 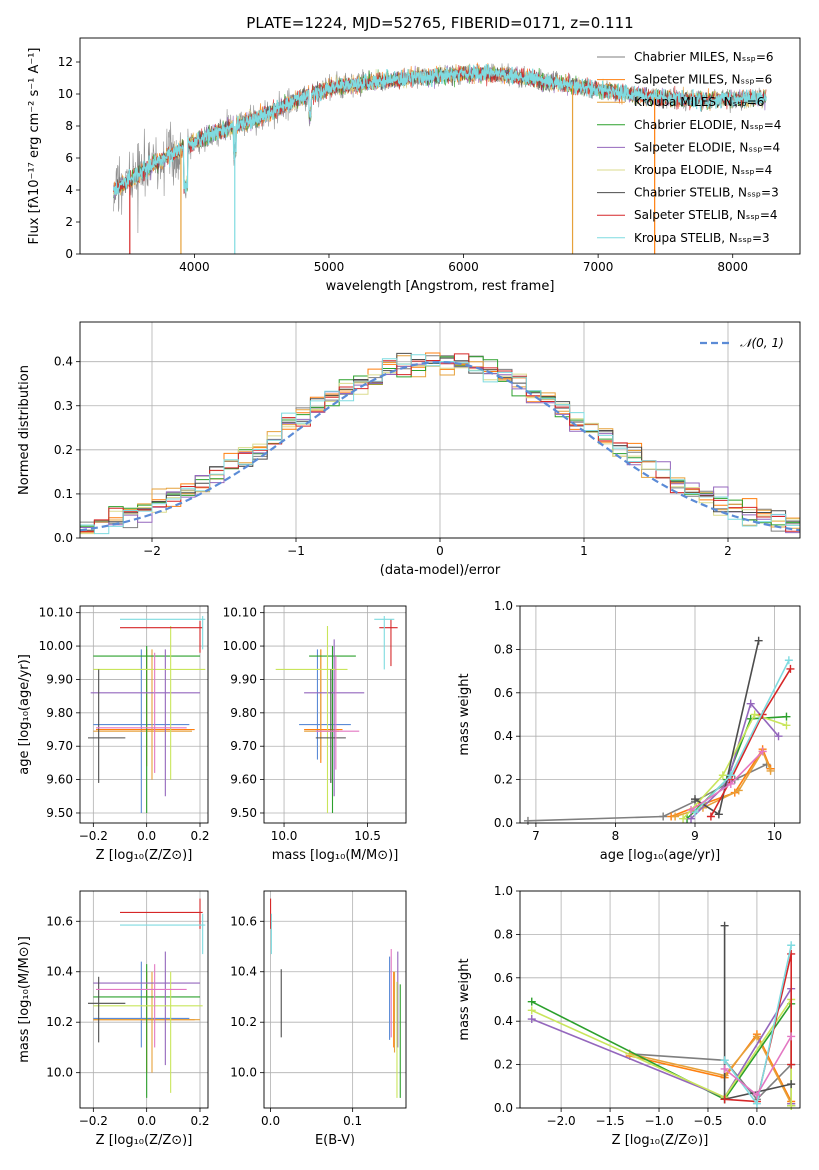 I want to click on y-tick-label: 10.0, so click(x=59, y=1073).